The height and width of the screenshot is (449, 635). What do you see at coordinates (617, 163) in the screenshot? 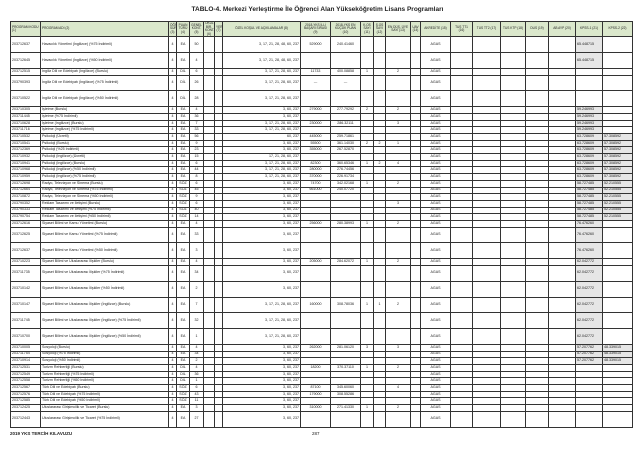
I see `table-cell: 57.308592` at bounding box center [617, 163].